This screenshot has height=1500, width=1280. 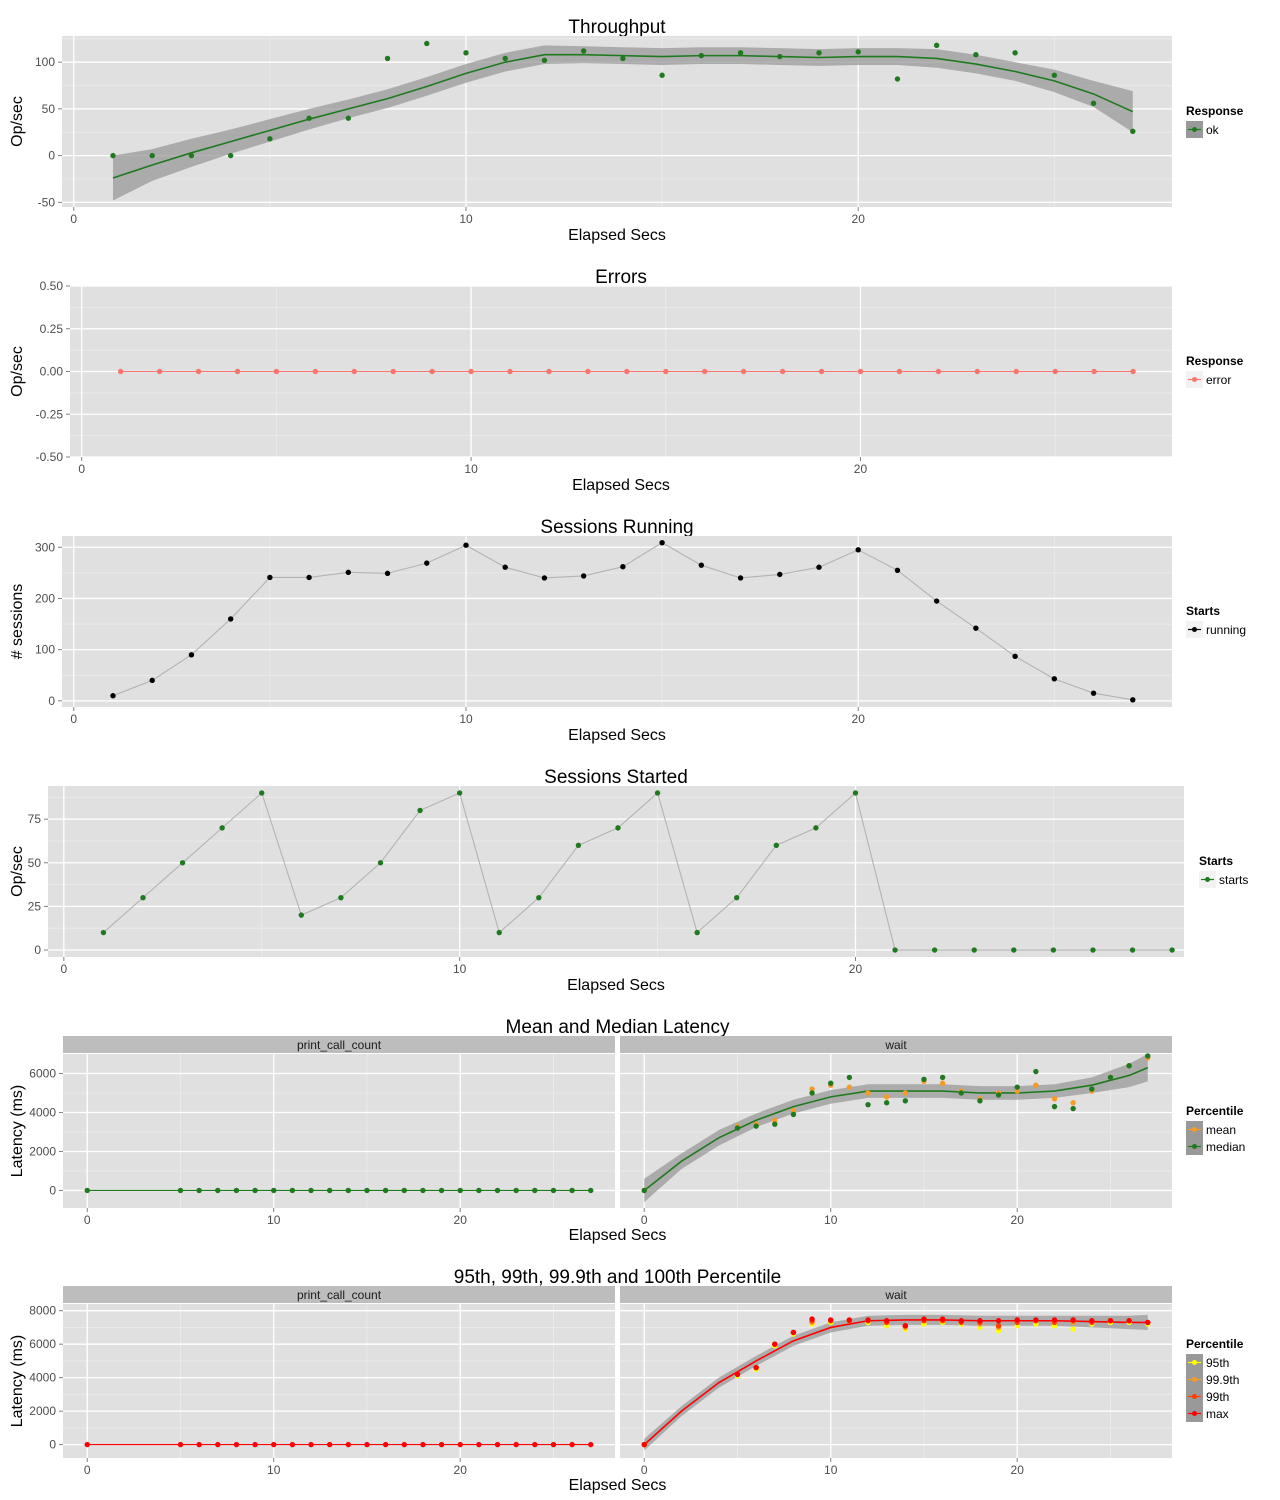 What do you see at coordinates (35, 863) in the screenshot?
I see `y-tick-label: 50` at bounding box center [35, 863].